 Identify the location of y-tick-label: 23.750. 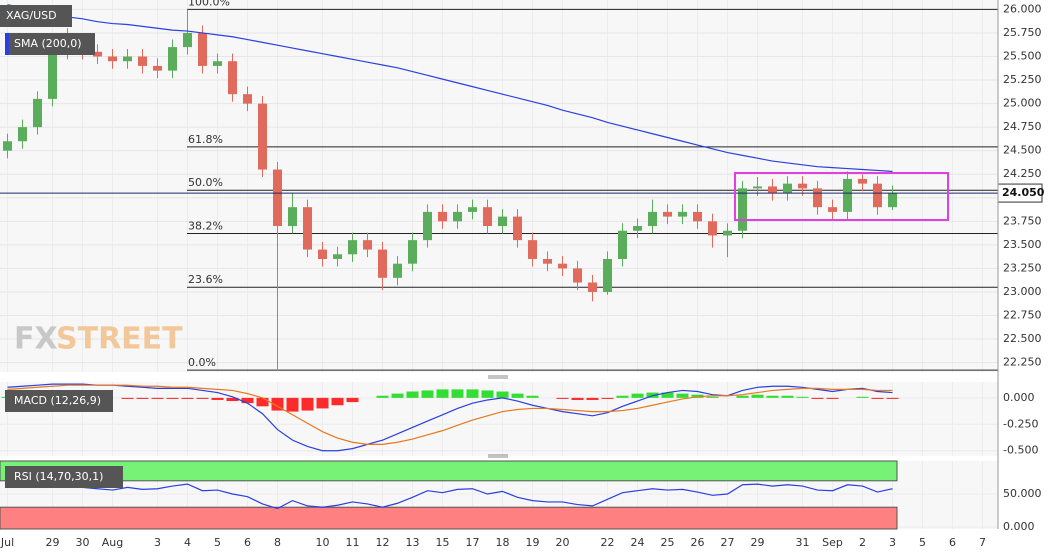
(1022, 220).